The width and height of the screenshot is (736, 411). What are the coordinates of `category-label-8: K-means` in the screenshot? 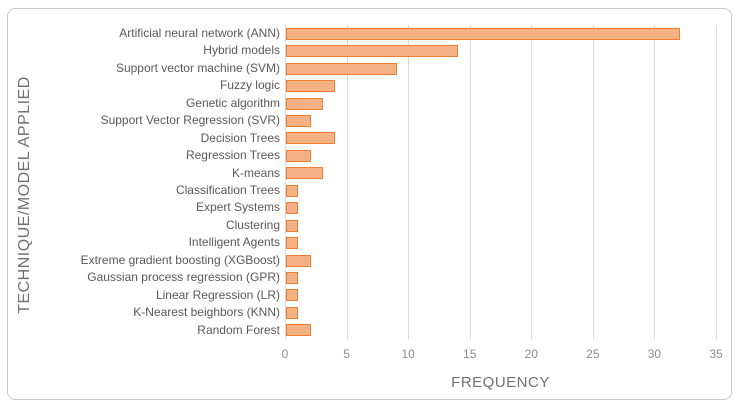 It's located at (255, 172).